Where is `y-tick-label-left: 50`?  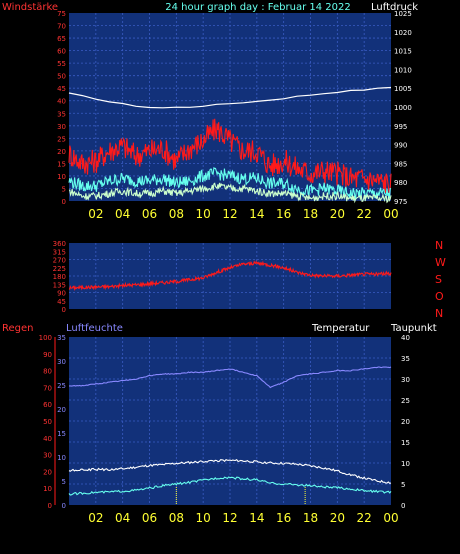 y-tick-label-left: 50 is located at coordinates (61, 77).